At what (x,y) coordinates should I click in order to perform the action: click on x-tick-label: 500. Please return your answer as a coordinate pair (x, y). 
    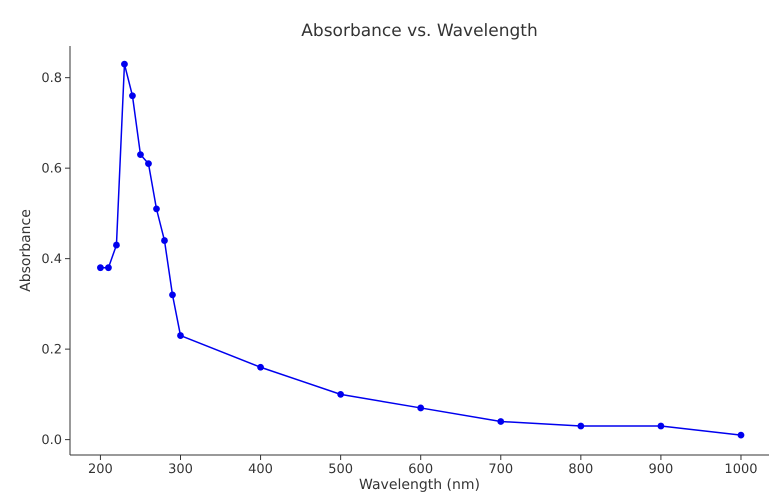
    Looking at the image, I should click on (341, 469).